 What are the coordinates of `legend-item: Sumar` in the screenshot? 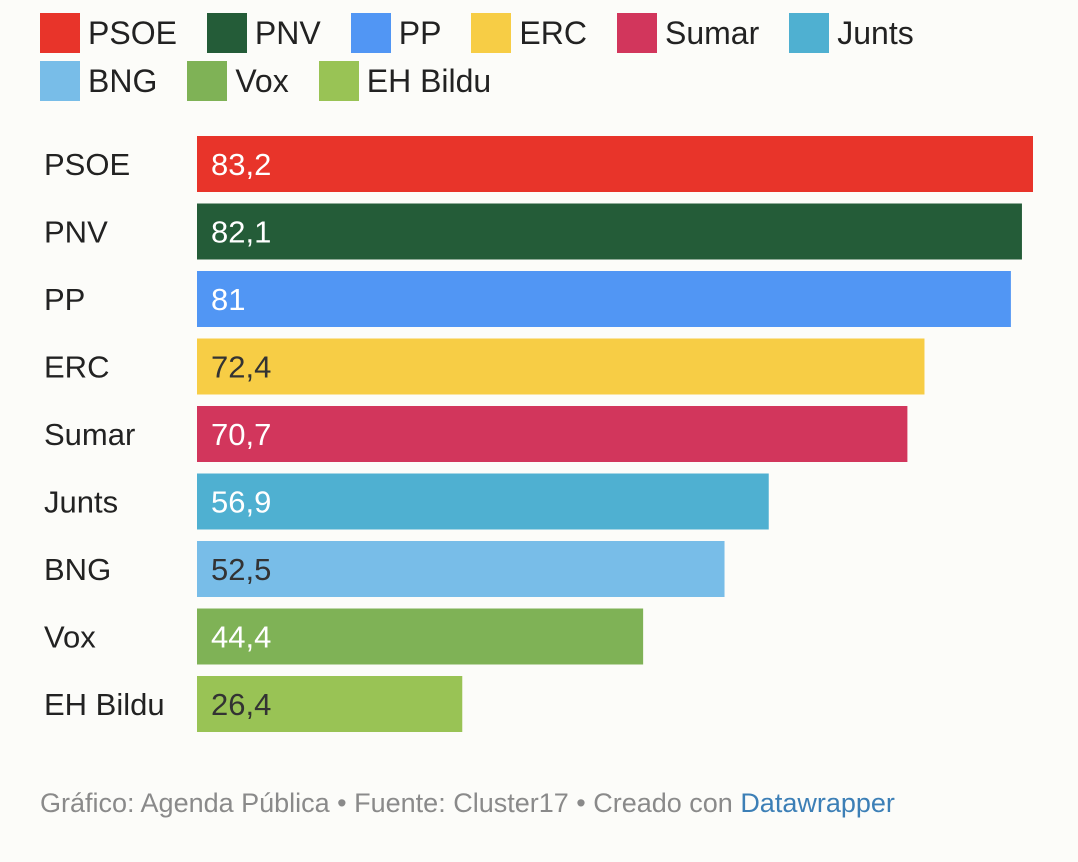 It's located at (688, 33).